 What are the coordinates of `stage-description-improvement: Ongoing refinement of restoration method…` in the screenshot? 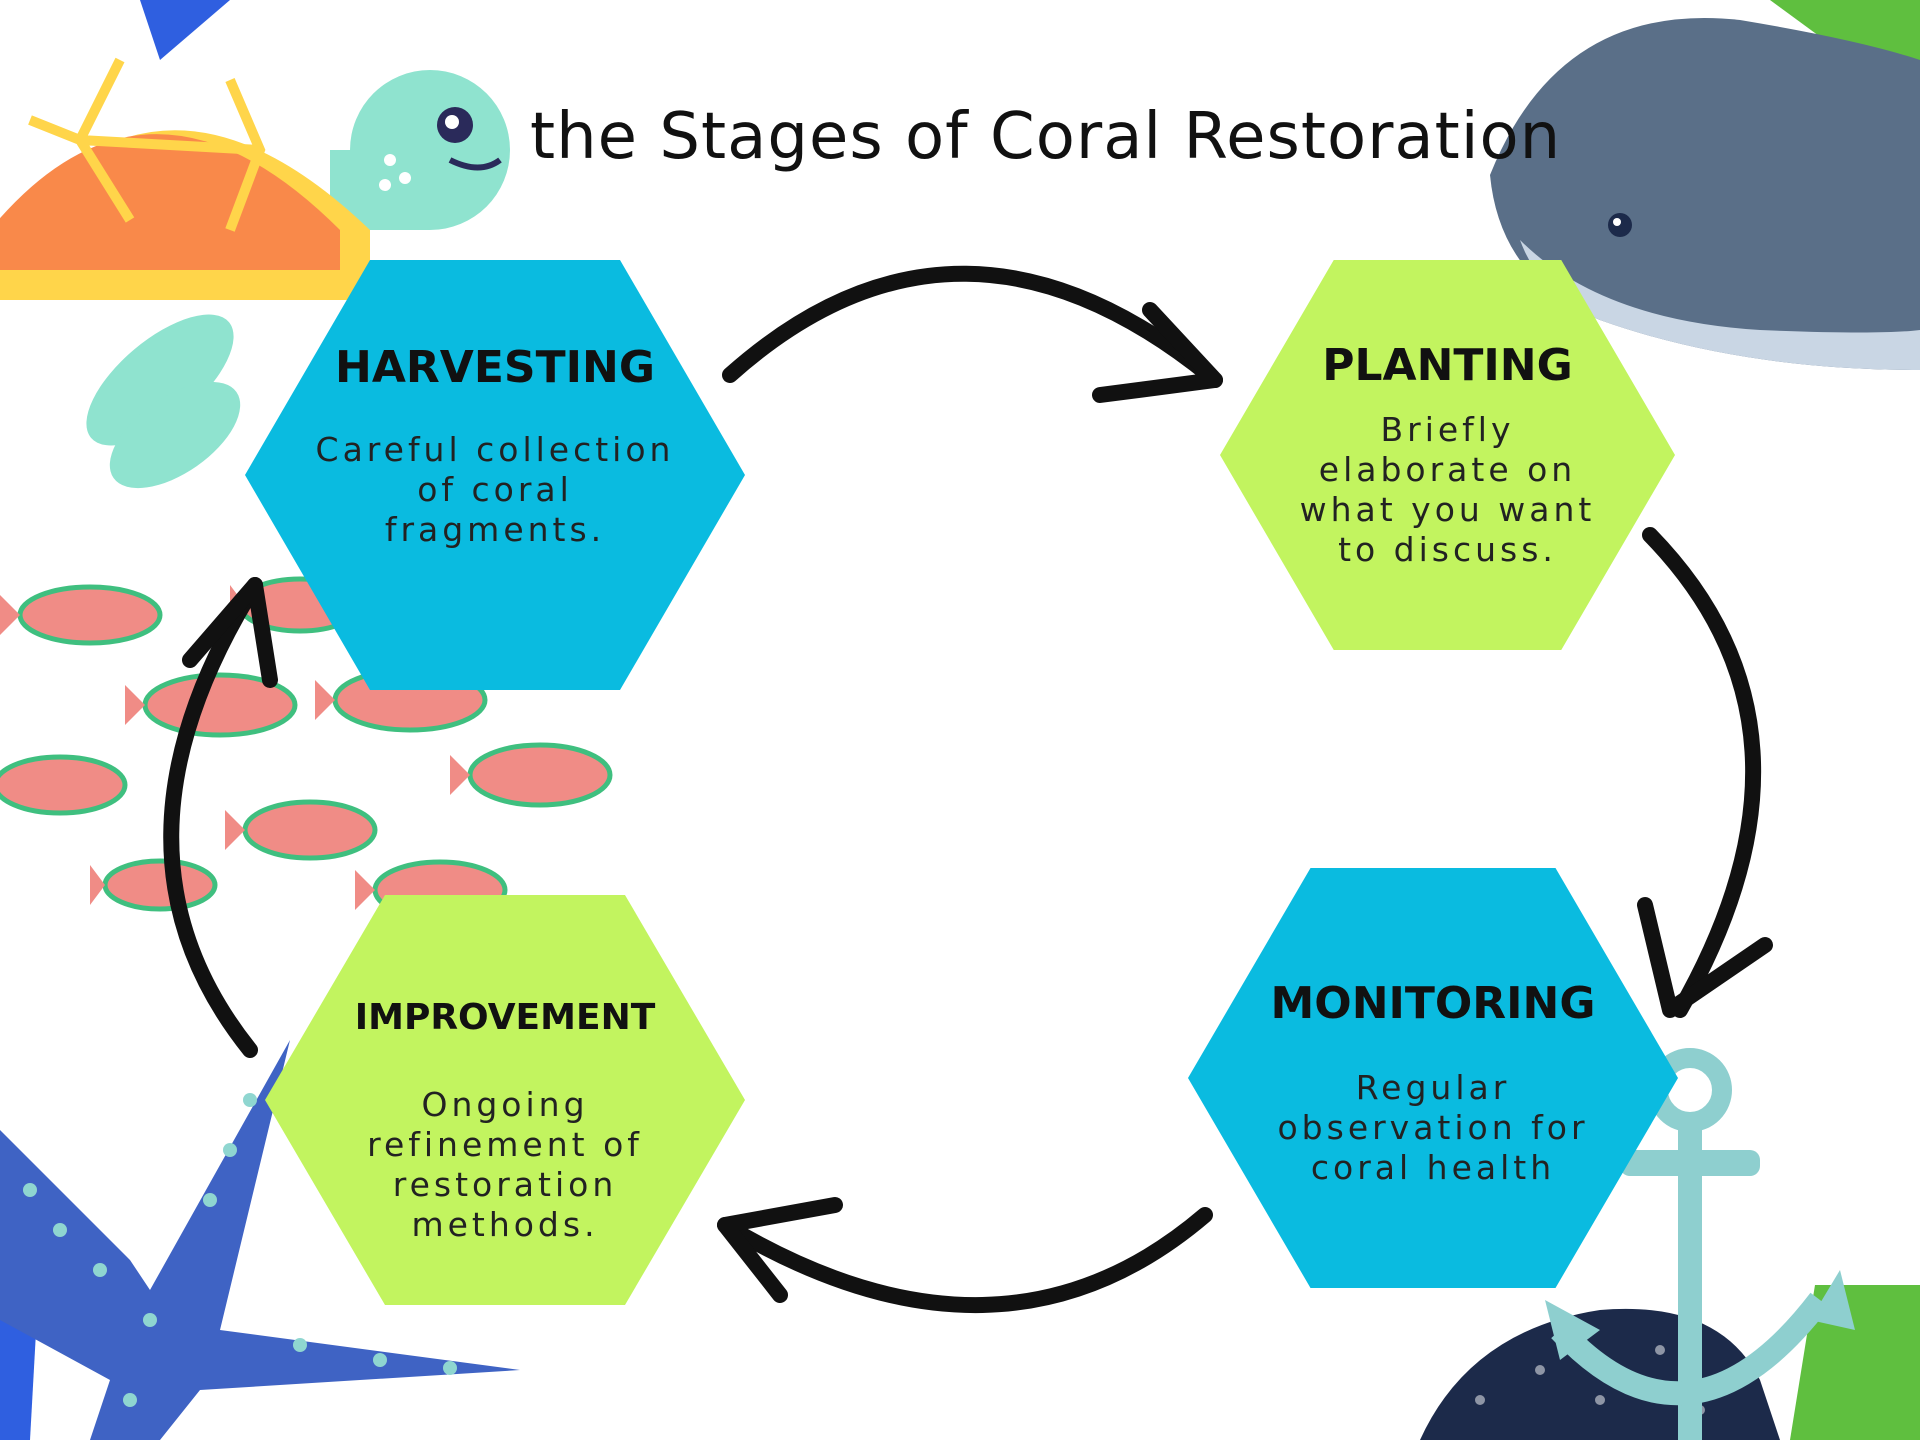 It's located at (505, 1164).